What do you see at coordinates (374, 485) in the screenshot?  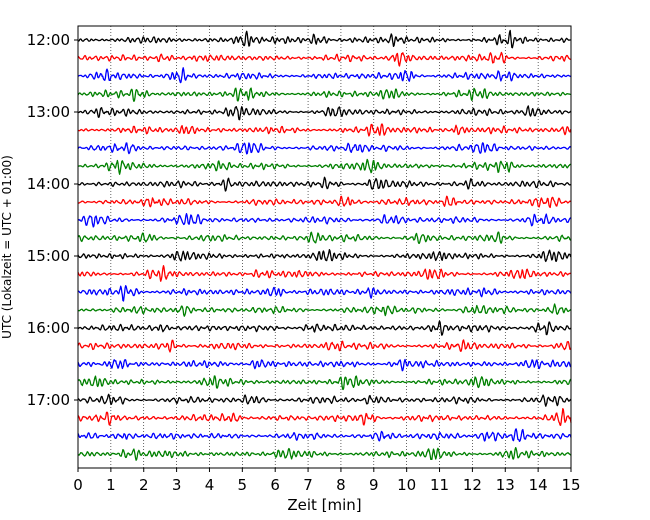 I see `x-tick-label: 9` at bounding box center [374, 485].